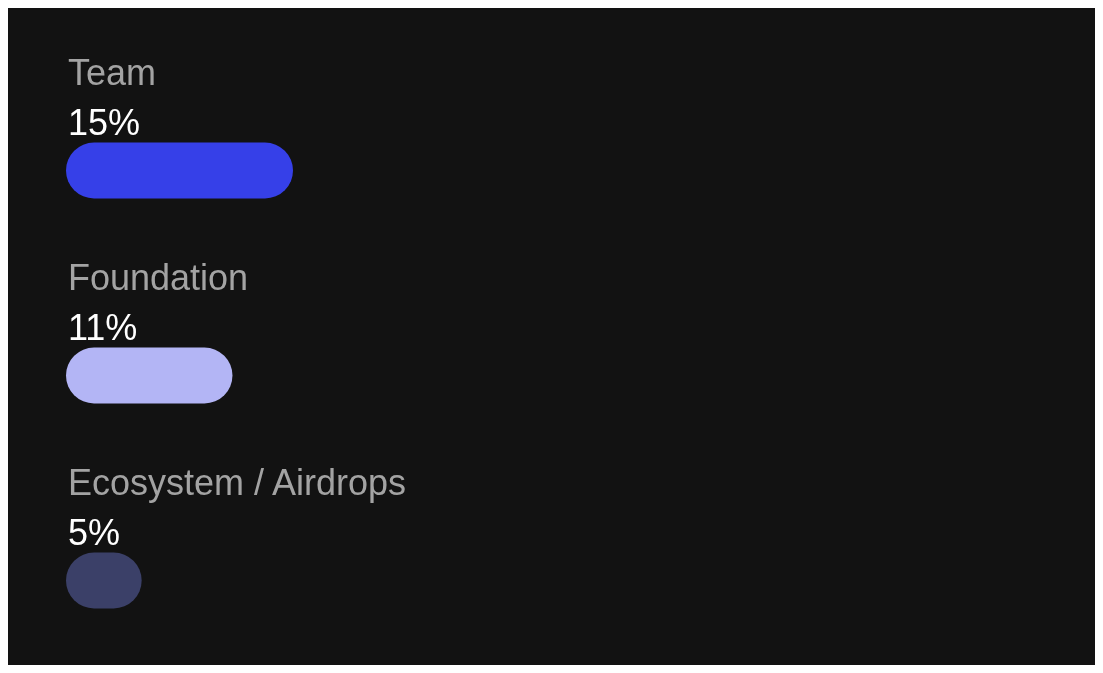 The image size is (1103, 673). Describe the element at coordinates (112, 72) in the screenshot. I see `y-tick-label: Team` at that location.